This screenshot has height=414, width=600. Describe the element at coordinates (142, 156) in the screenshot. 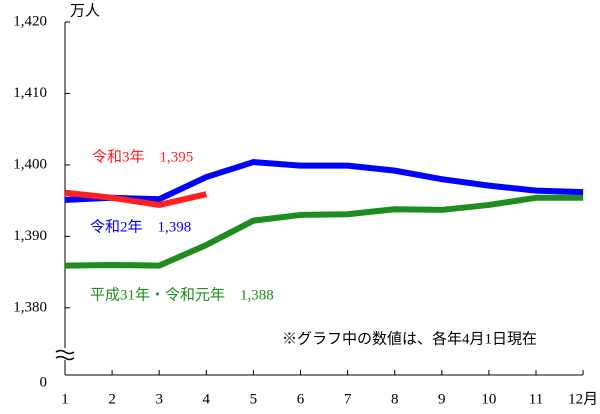

I see `annotation: 令和3年 1,395` at that location.